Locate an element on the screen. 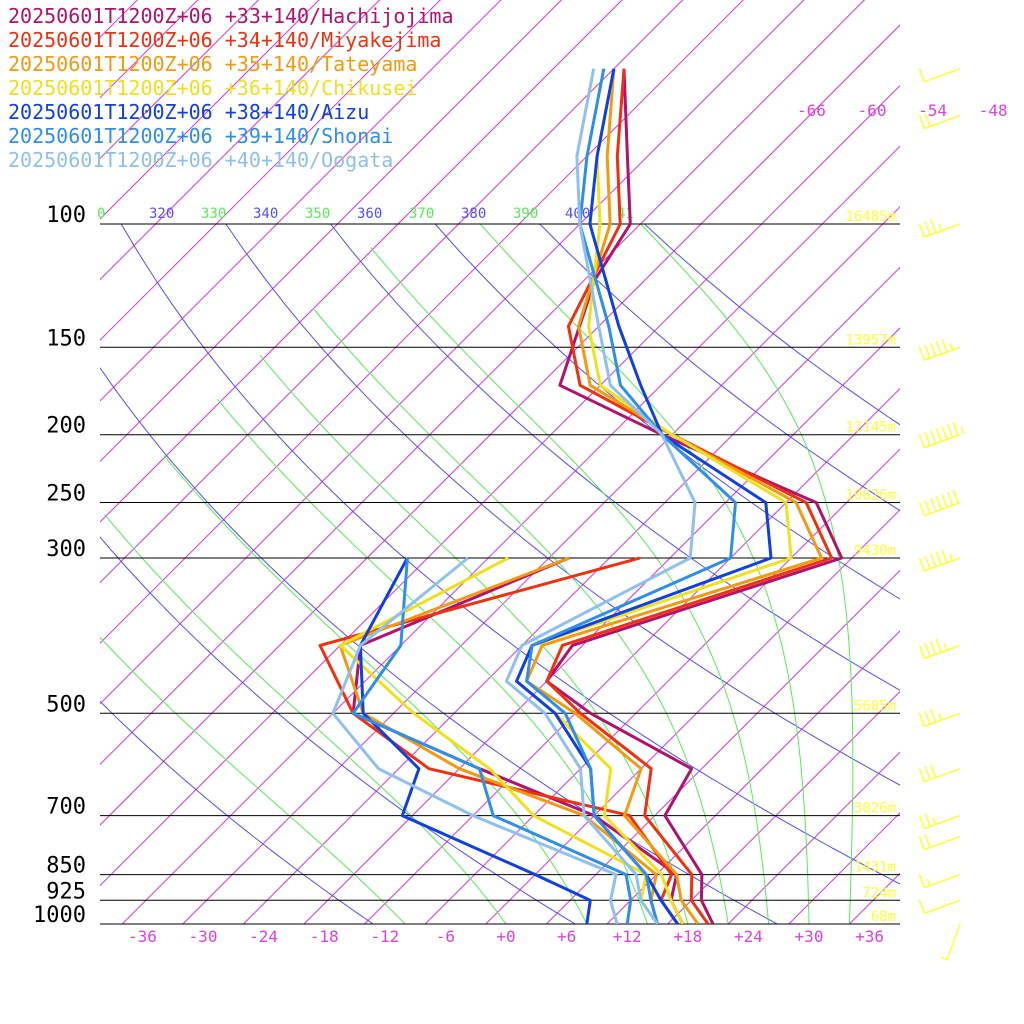 This screenshot has width=1024, height=1024. theta-label: 360 is located at coordinates (369, 214).